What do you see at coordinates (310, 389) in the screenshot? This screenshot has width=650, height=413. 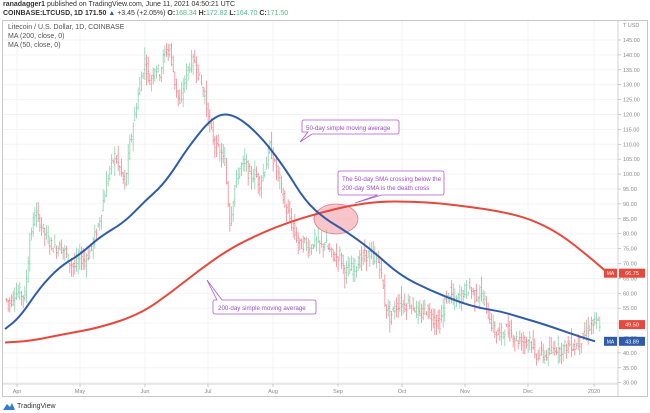 I see `time-axis: Apr May Jun Jul Aug Sep Oct Nov Dec 2020` at bounding box center [310, 389].